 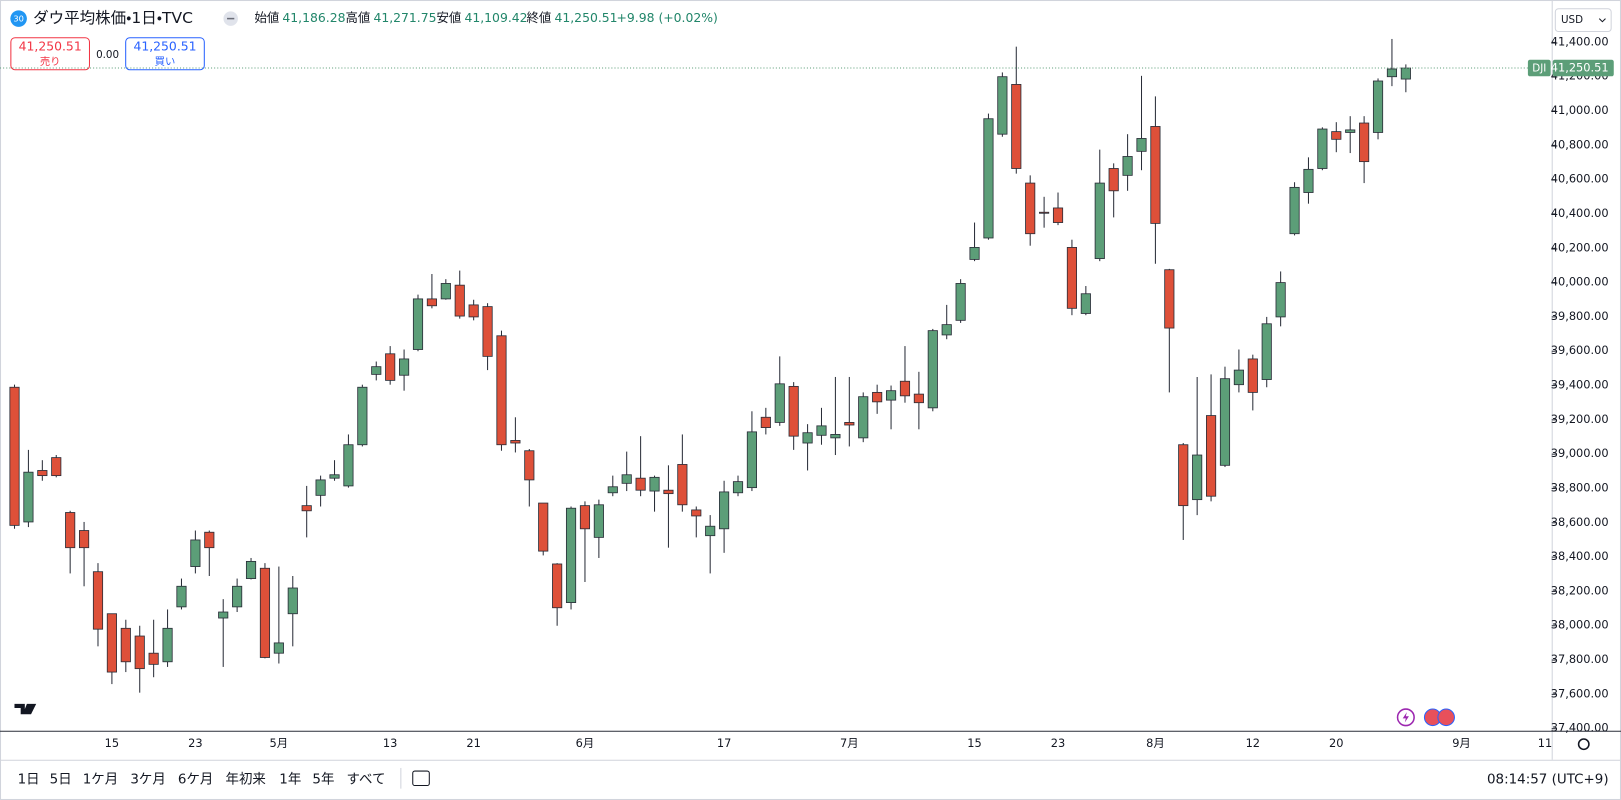 What do you see at coordinates (1580, 110) in the screenshot?
I see `y-tick-label: 41,000.00` at bounding box center [1580, 110].